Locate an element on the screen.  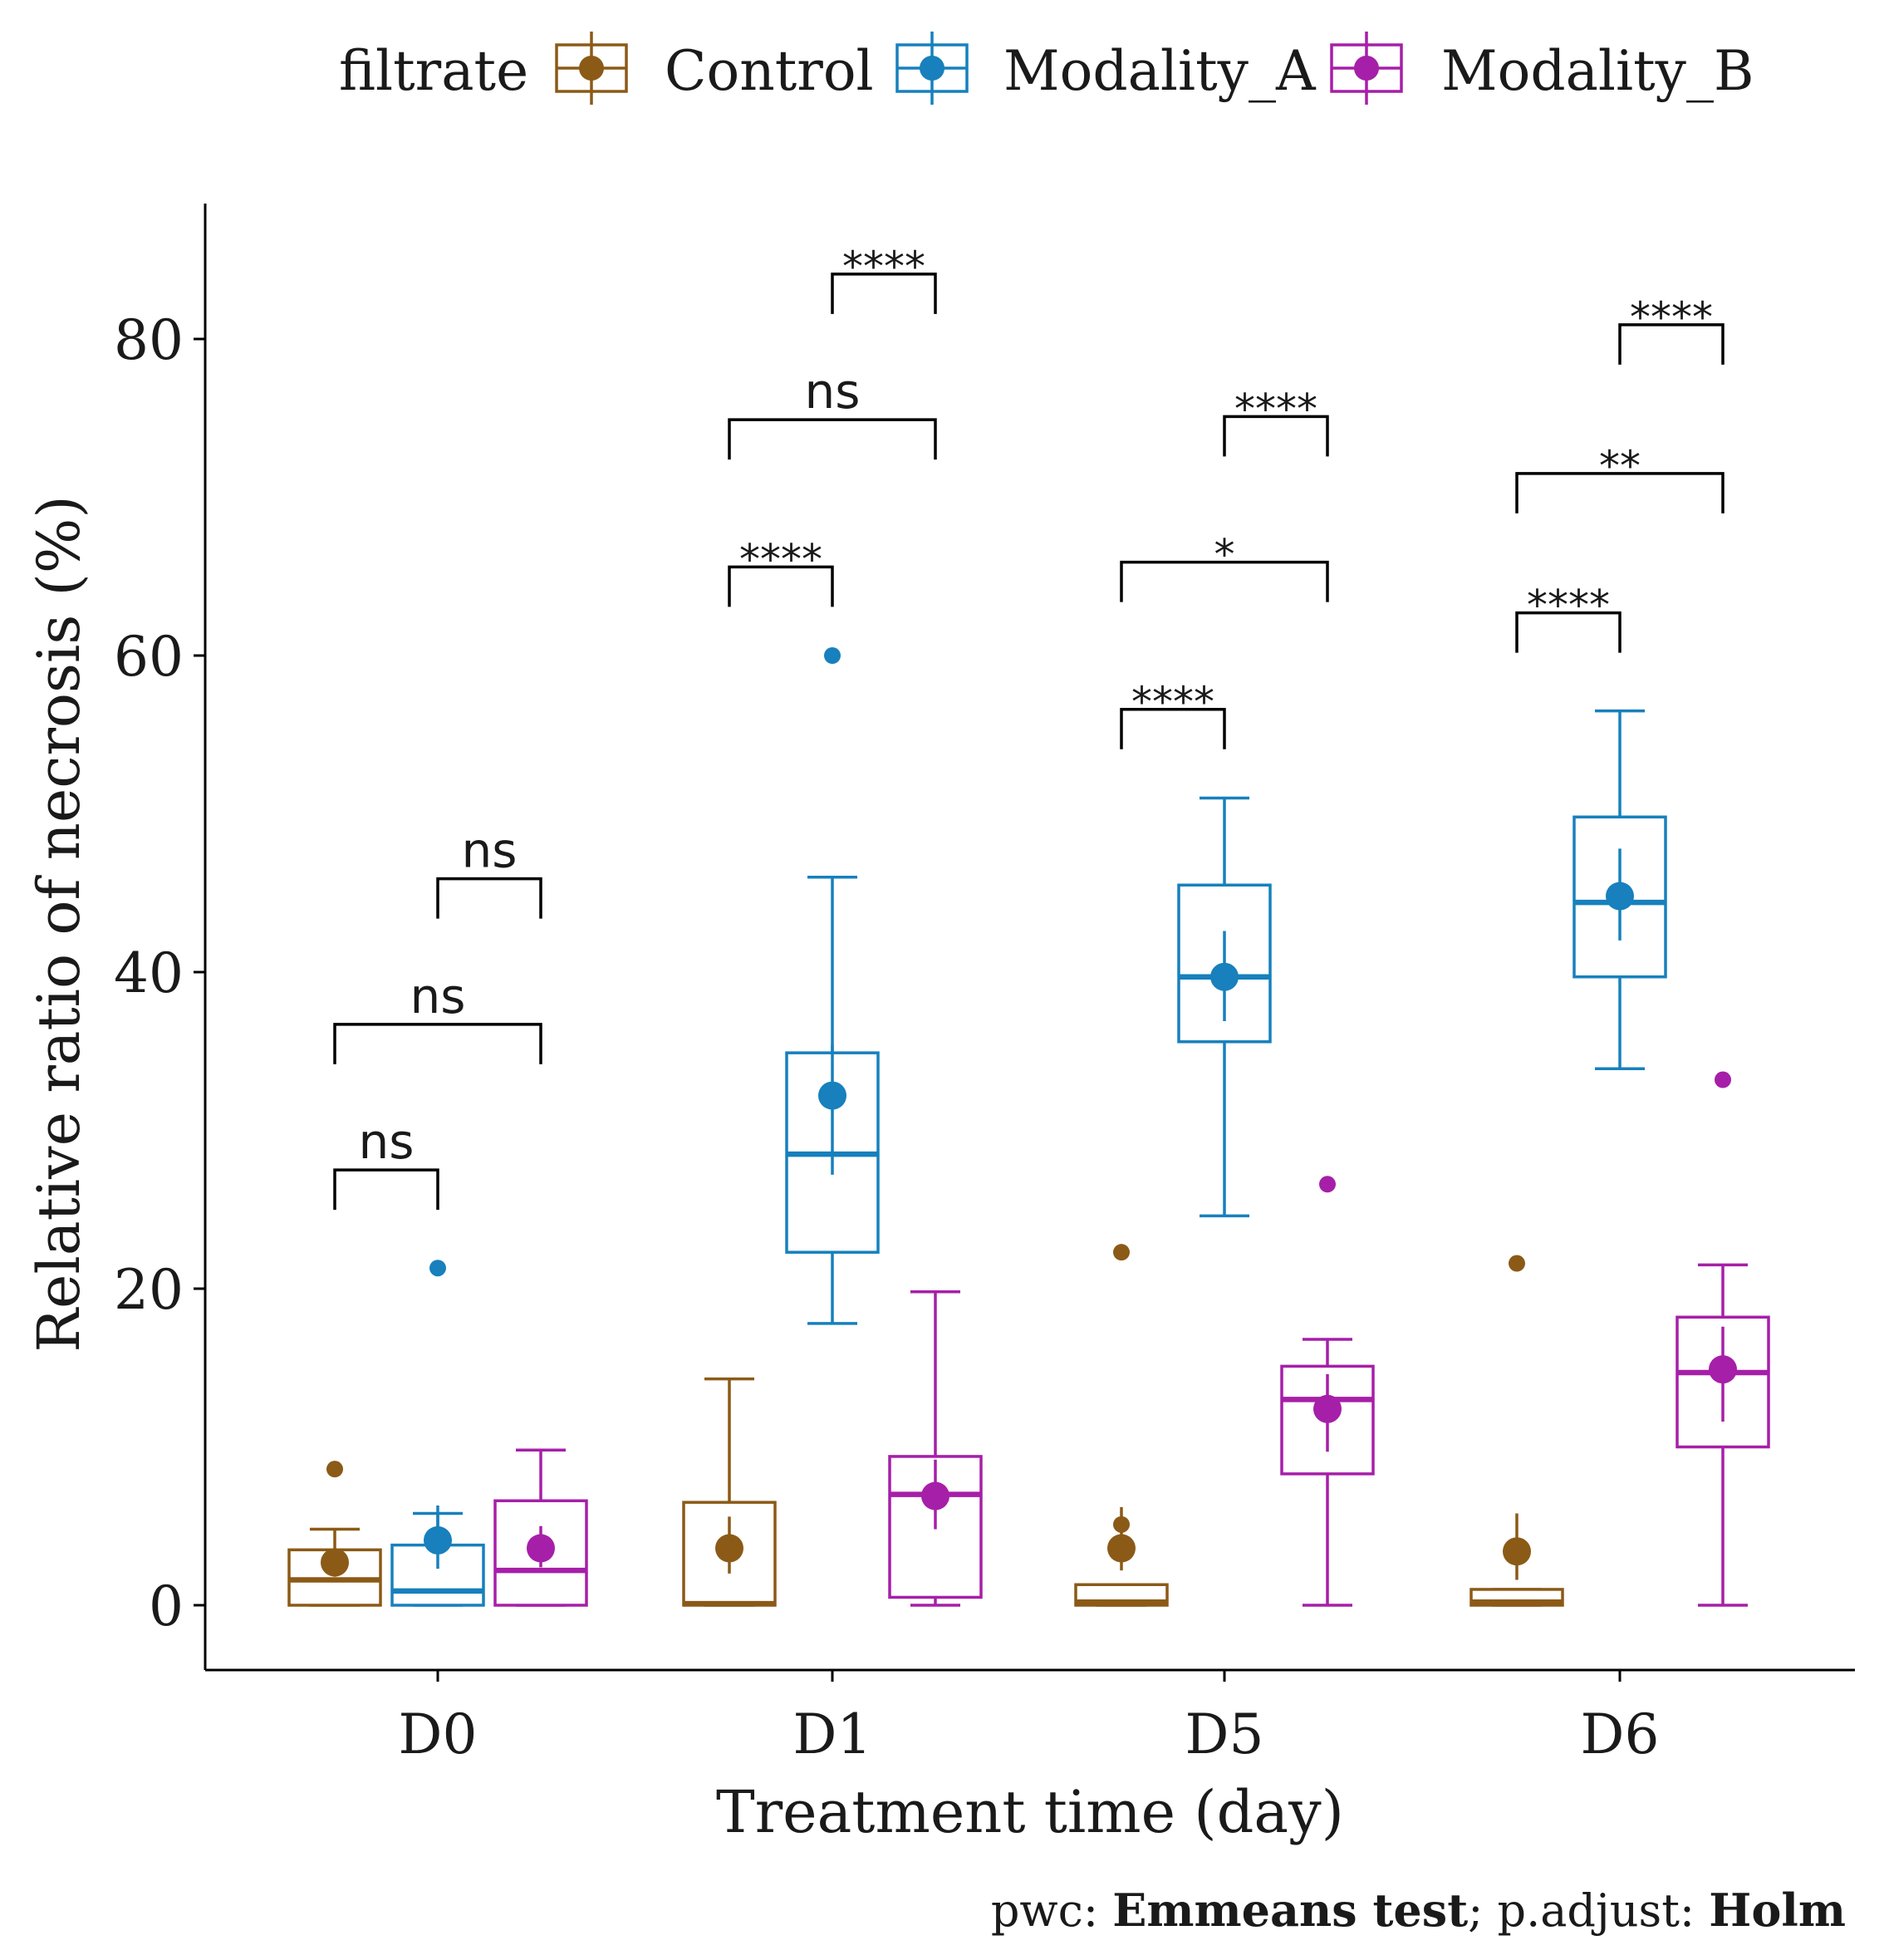
legend-key-modality_b is located at coordinates (1366, 68).